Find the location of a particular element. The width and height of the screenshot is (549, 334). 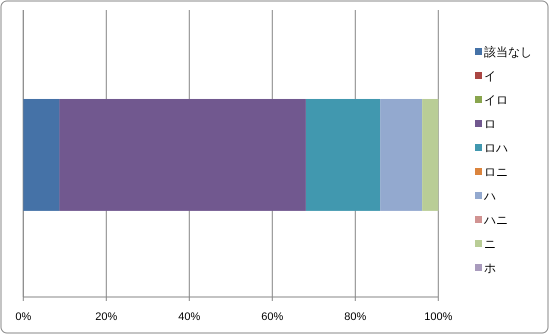

x-tick-label: 0% is located at coordinates (23, 317).